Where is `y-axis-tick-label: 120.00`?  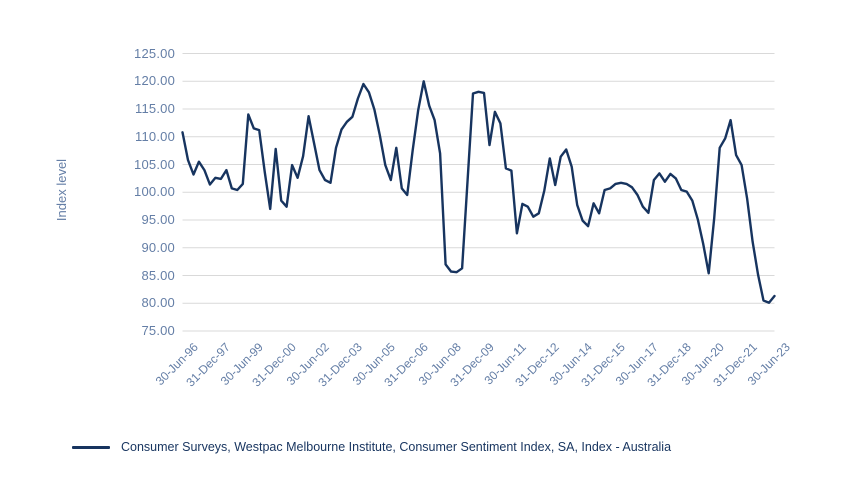
y-axis-tick-label: 120.00 is located at coordinates (154, 81).